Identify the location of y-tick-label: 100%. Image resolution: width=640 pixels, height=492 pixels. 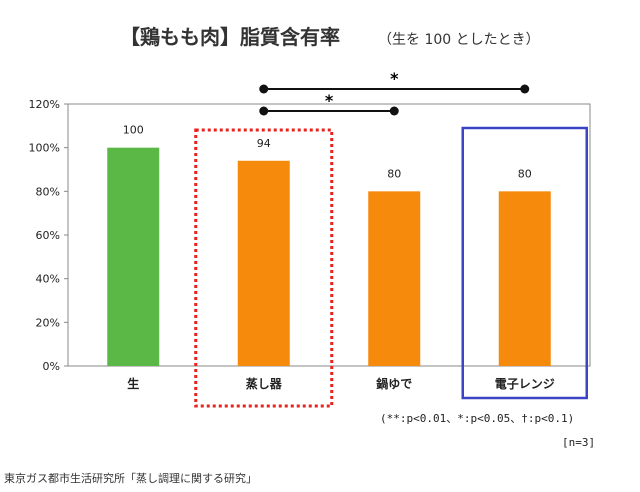
(44, 148).